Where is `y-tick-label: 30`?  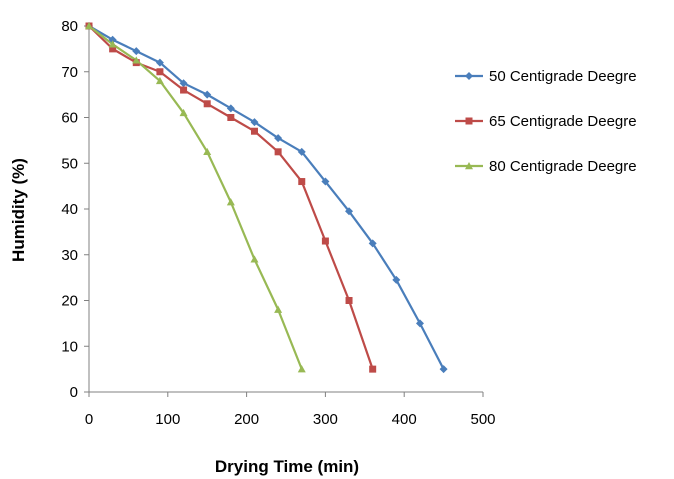 y-tick-label: 30 is located at coordinates (69, 255).